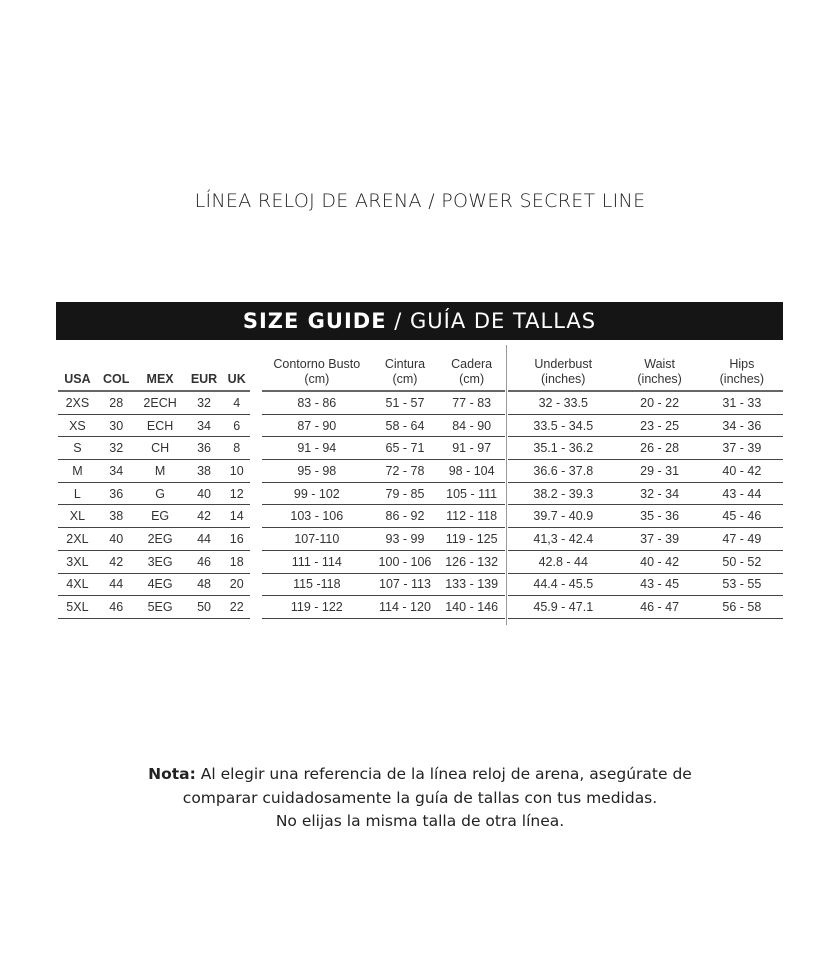  What do you see at coordinates (659, 448) in the screenshot?
I see `table-cell: 26 - 28` at bounding box center [659, 448].